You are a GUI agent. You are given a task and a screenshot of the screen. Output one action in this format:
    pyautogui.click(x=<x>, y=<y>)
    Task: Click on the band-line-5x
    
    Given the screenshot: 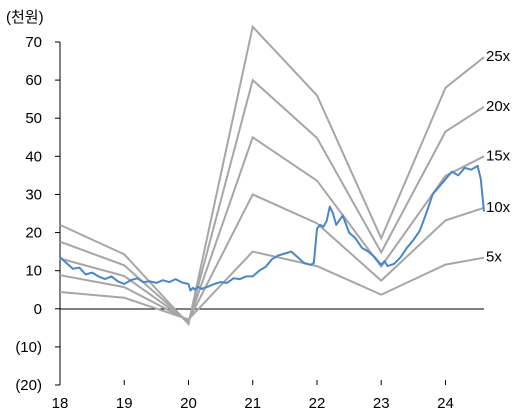 What is the action you would take?
    pyautogui.click(x=272, y=285)
    